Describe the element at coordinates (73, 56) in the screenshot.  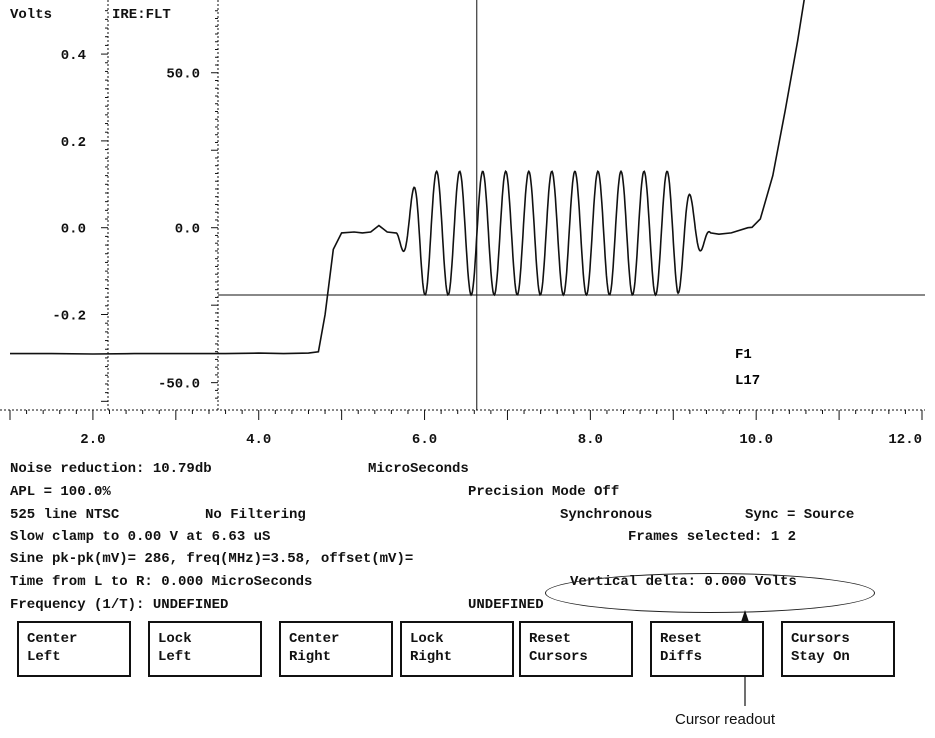
I see `volts-tick-label: 0.4` at that location.